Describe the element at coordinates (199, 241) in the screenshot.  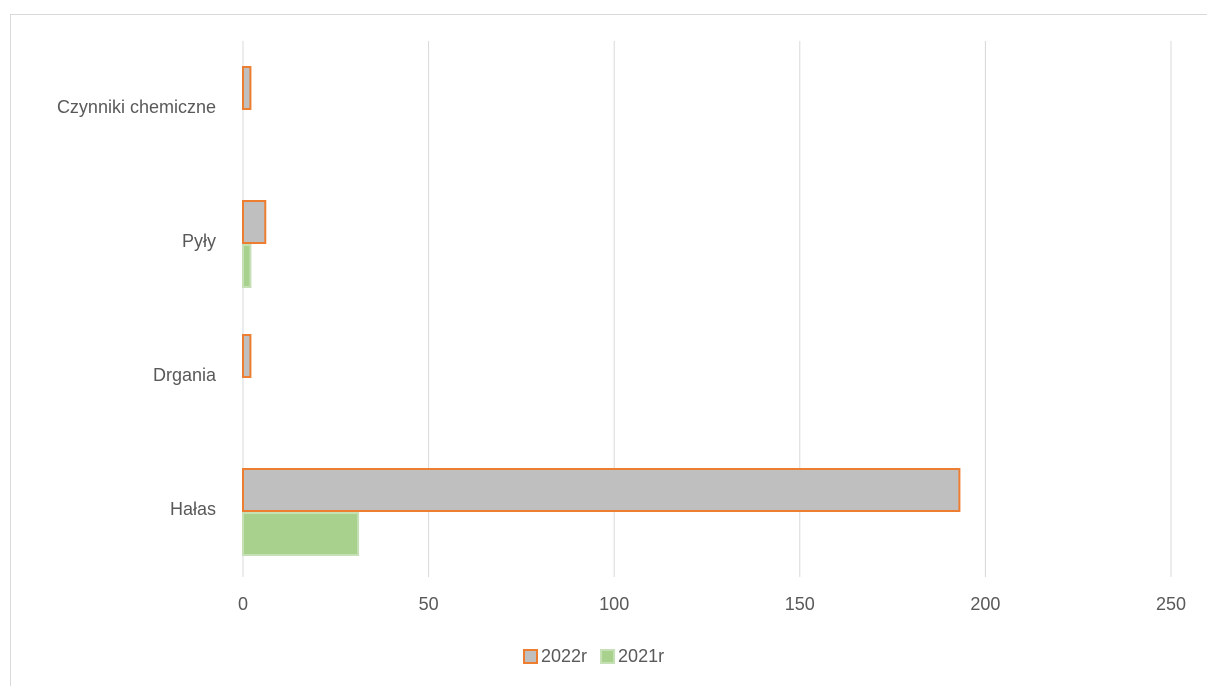
I see `y-tick-label: Pyły` at that location.